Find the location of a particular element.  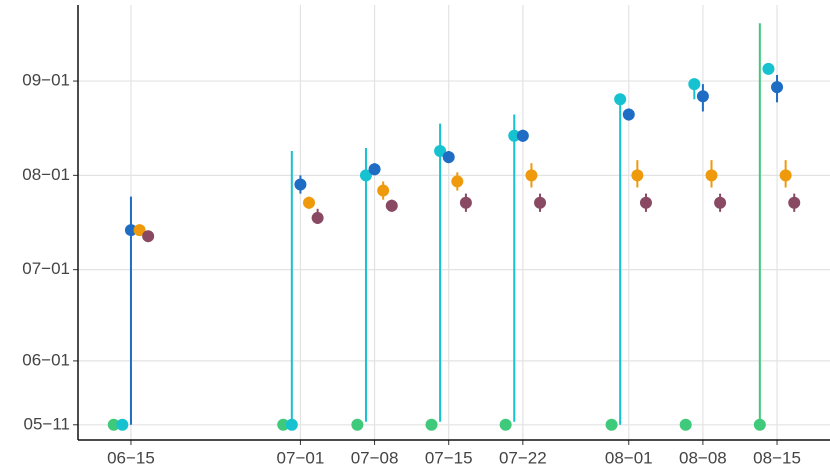

x-tick-label: 07−22 is located at coordinates (523, 457).